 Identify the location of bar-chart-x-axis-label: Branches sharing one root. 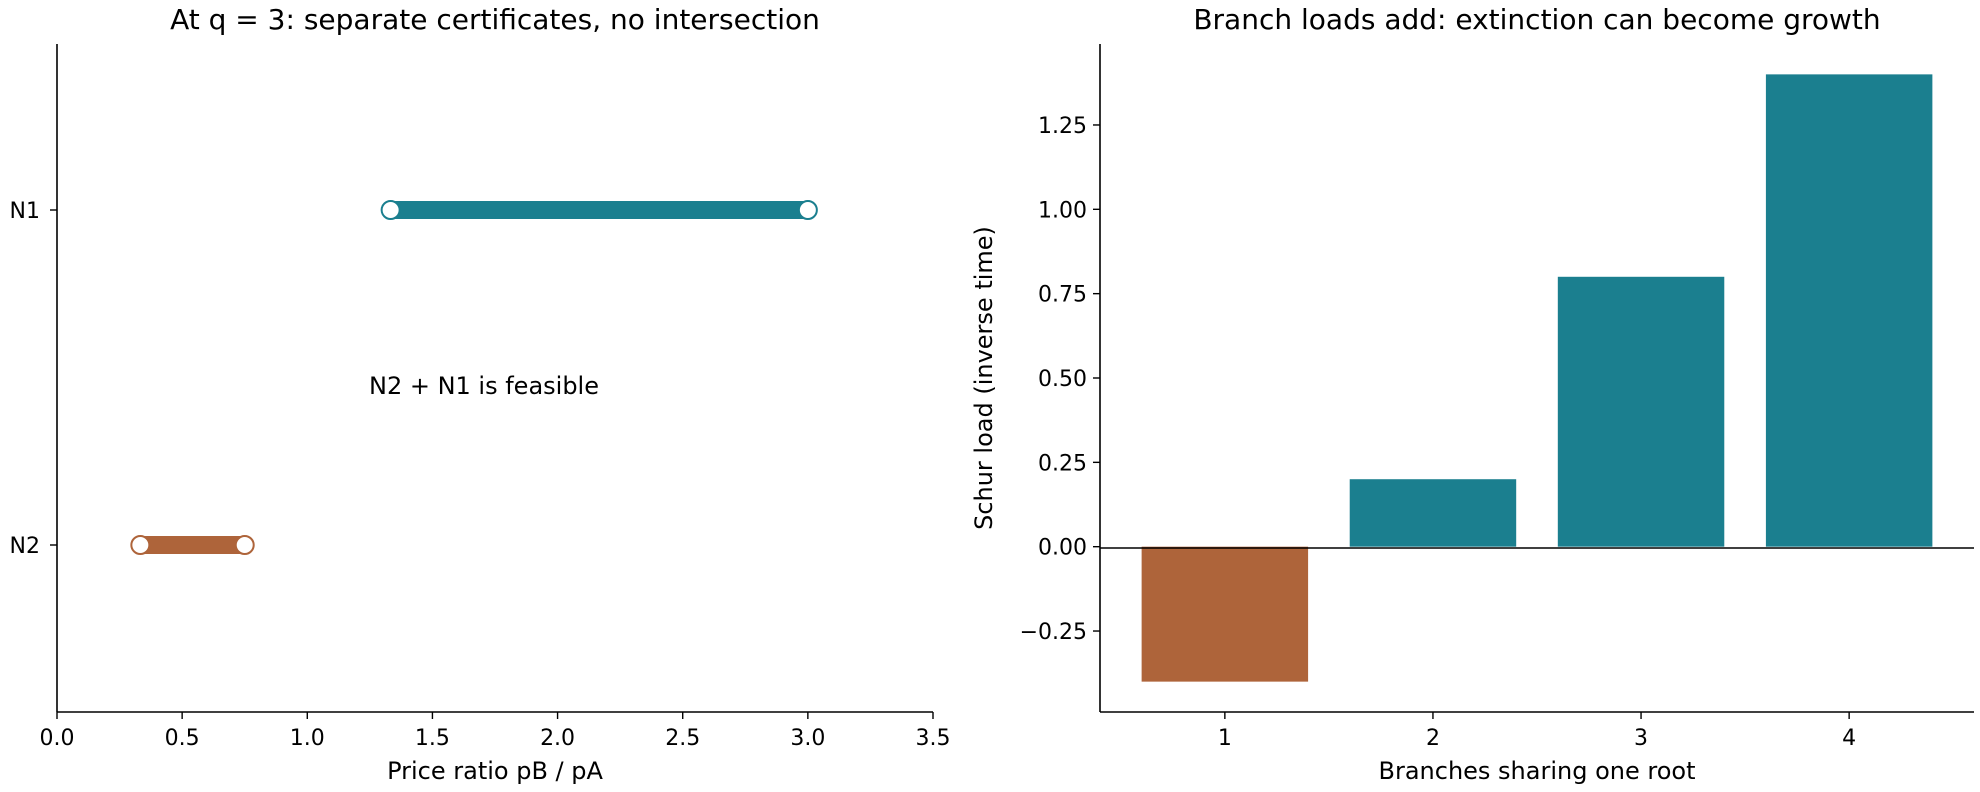
(1537, 771).